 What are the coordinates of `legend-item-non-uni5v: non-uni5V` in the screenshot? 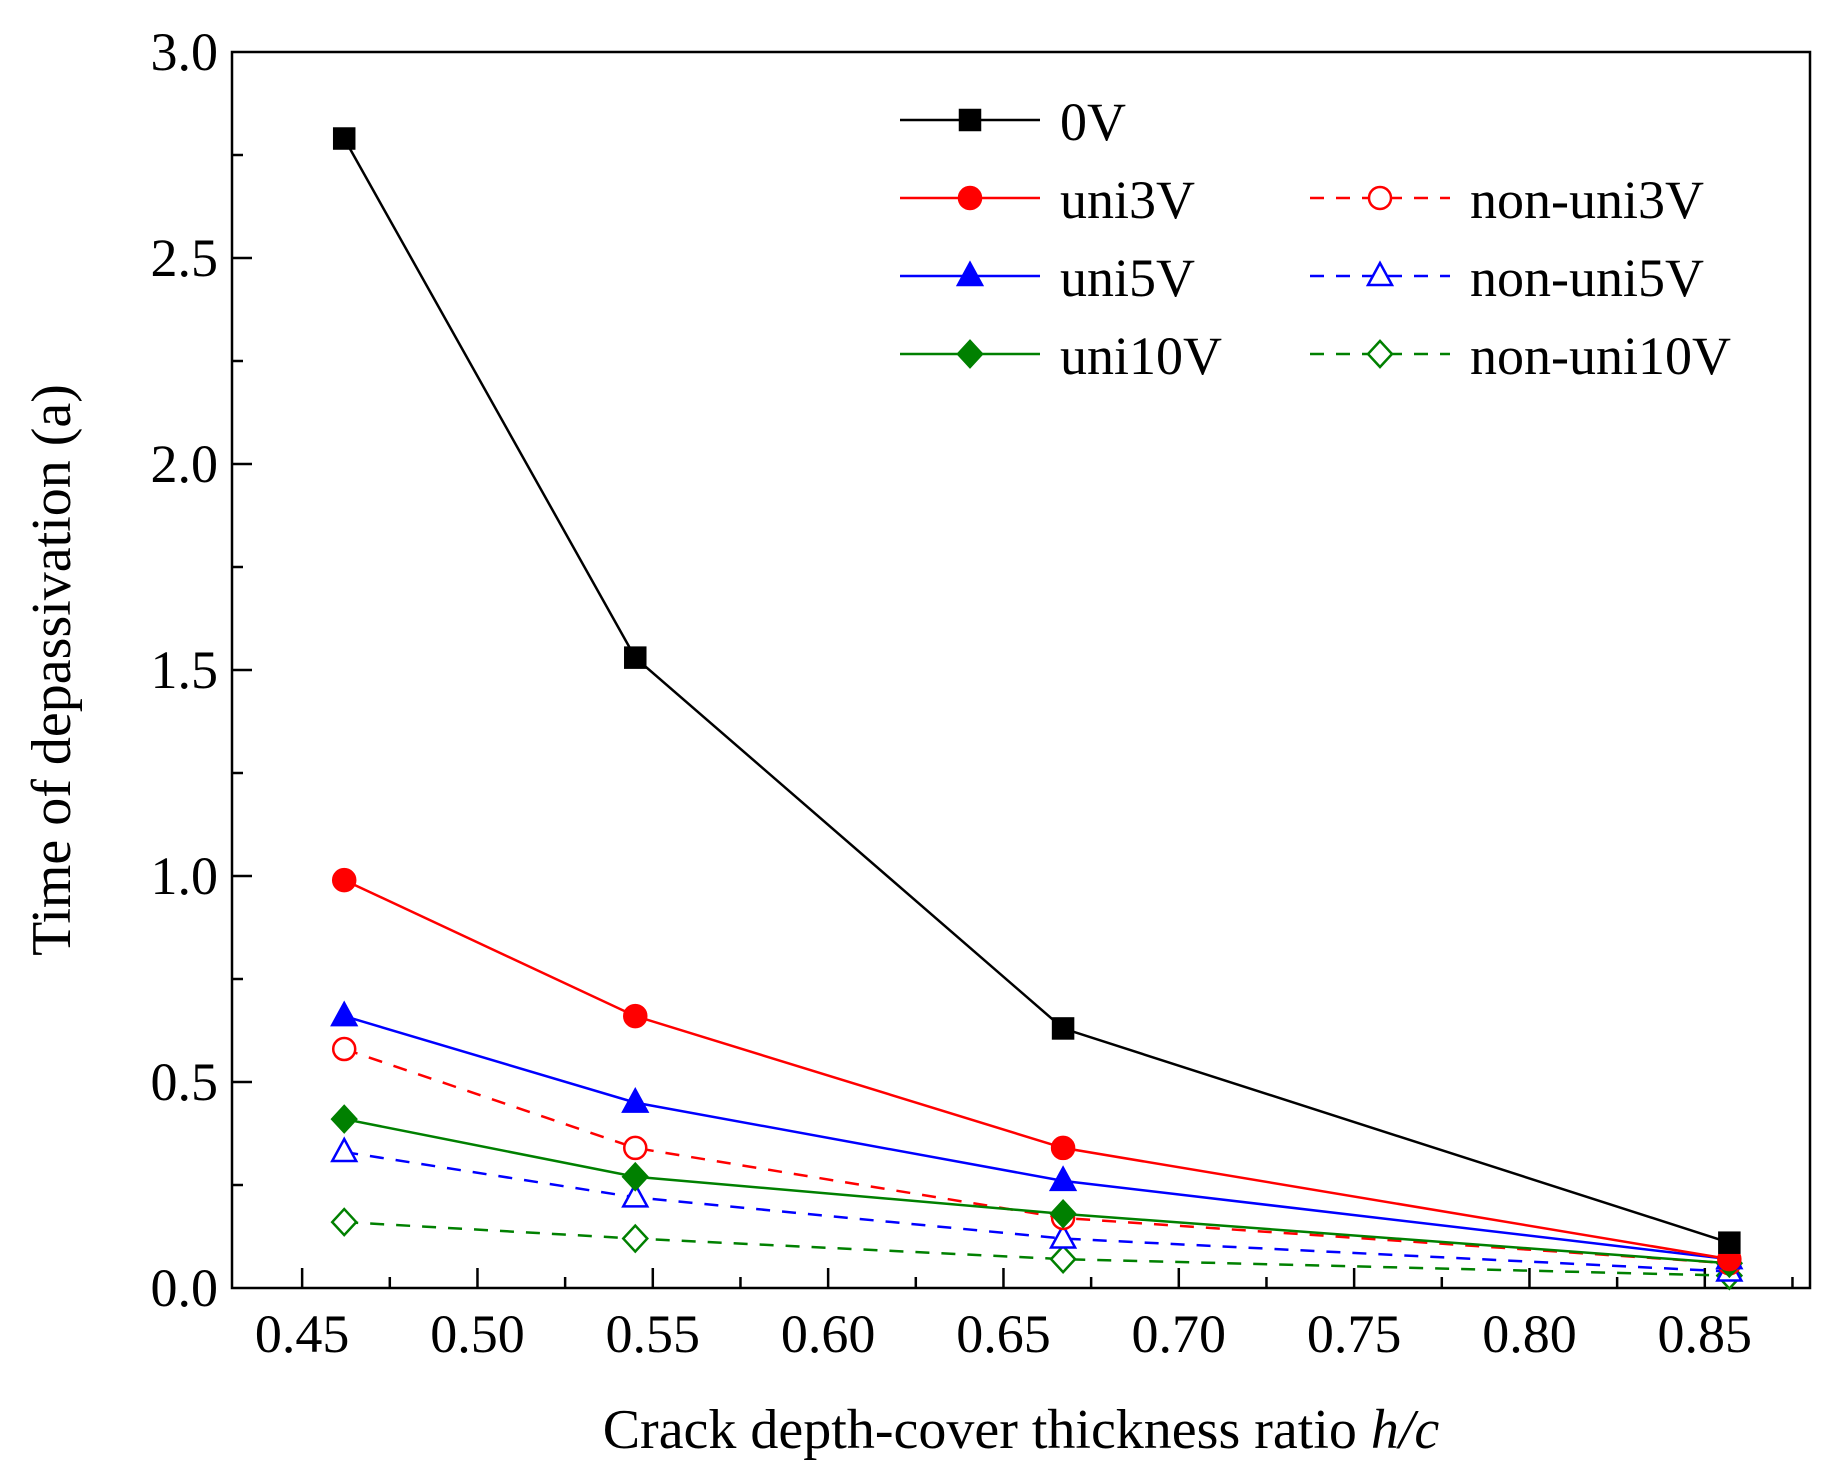 It's located at (1507, 278).